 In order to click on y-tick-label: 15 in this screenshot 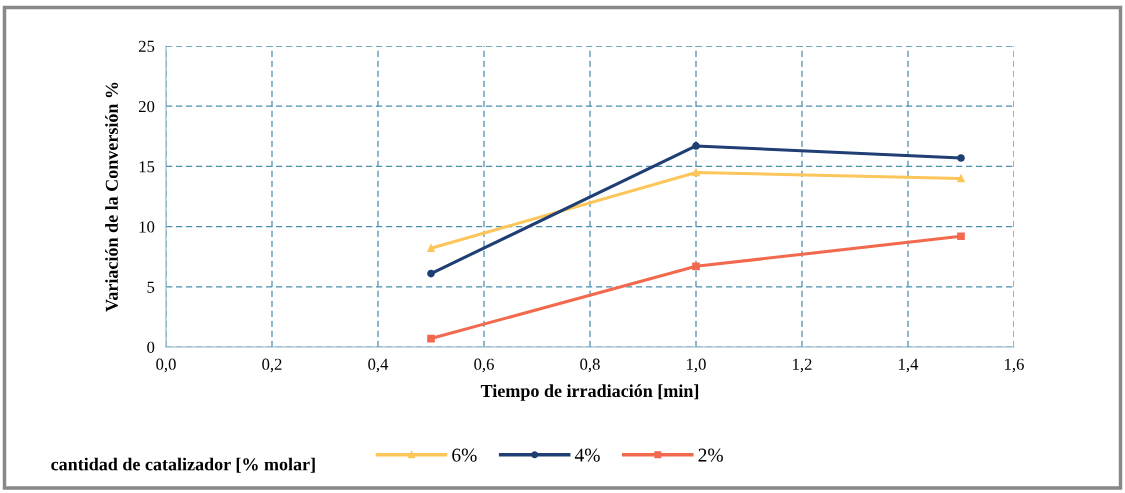, I will do `click(147, 167)`.